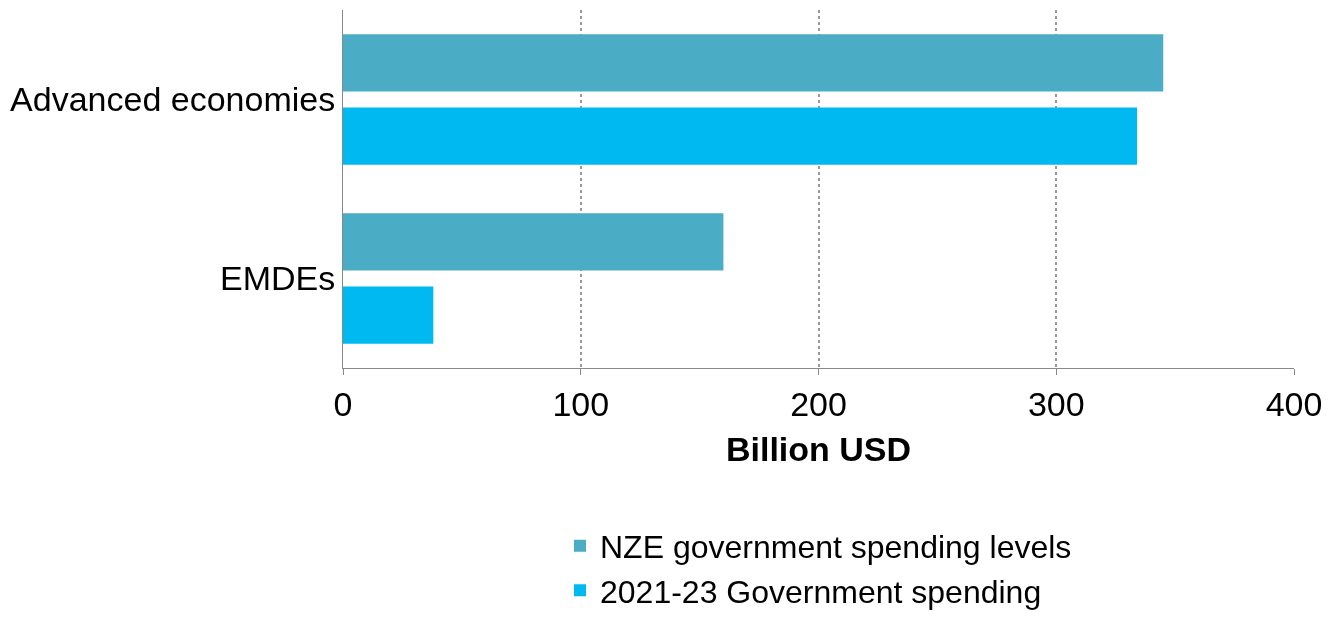  I want to click on x-tick-label: 400, so click(1294, 403).